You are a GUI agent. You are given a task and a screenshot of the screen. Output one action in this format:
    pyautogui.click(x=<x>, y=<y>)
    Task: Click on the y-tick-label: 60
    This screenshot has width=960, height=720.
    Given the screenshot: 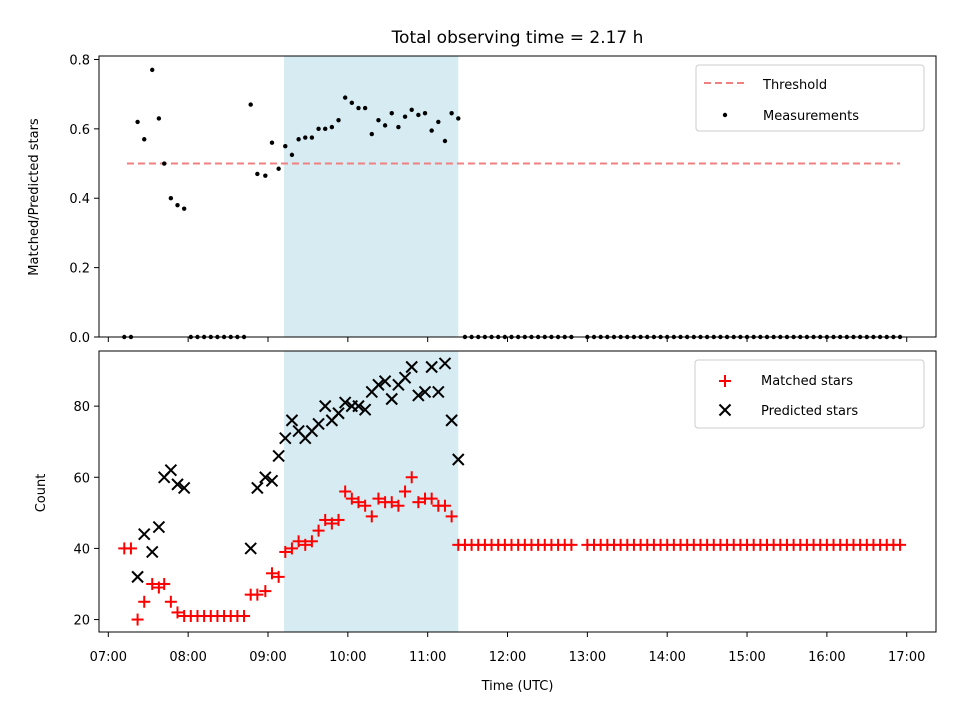 What is the action you would take?
    pyautogui.click(x=81, y=478)
    